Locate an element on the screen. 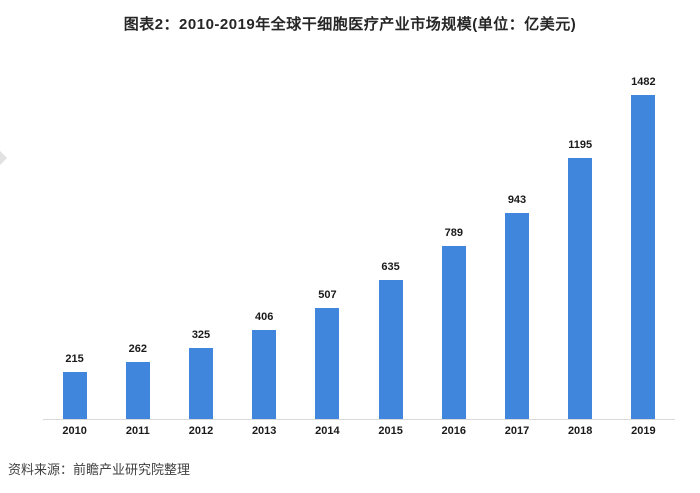 This screenshot has width=700, height=493. bar-value-label: 1195 is located at coordinates (580, 145).